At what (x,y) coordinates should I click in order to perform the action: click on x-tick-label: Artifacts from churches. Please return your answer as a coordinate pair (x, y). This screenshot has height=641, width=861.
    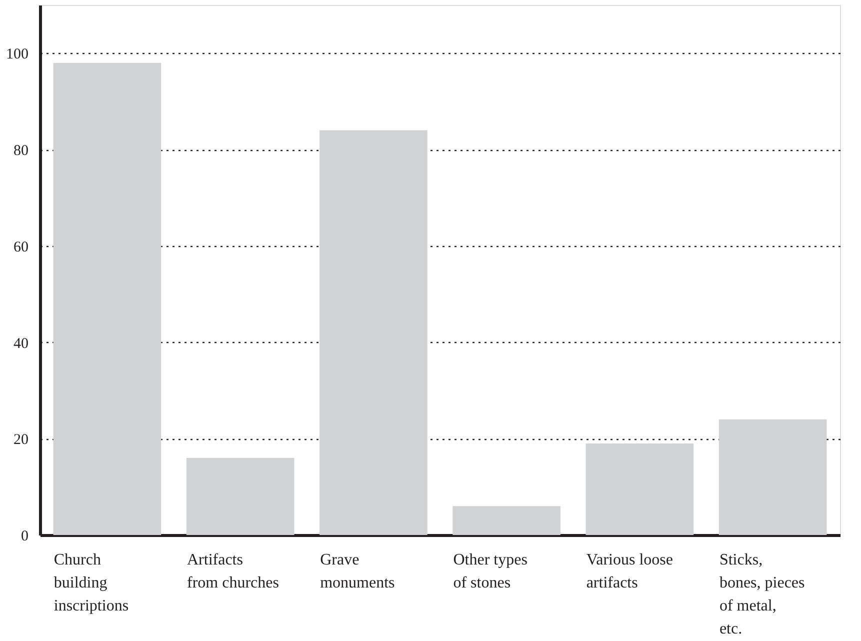
    Looking at the image, I should click on (233, 572).